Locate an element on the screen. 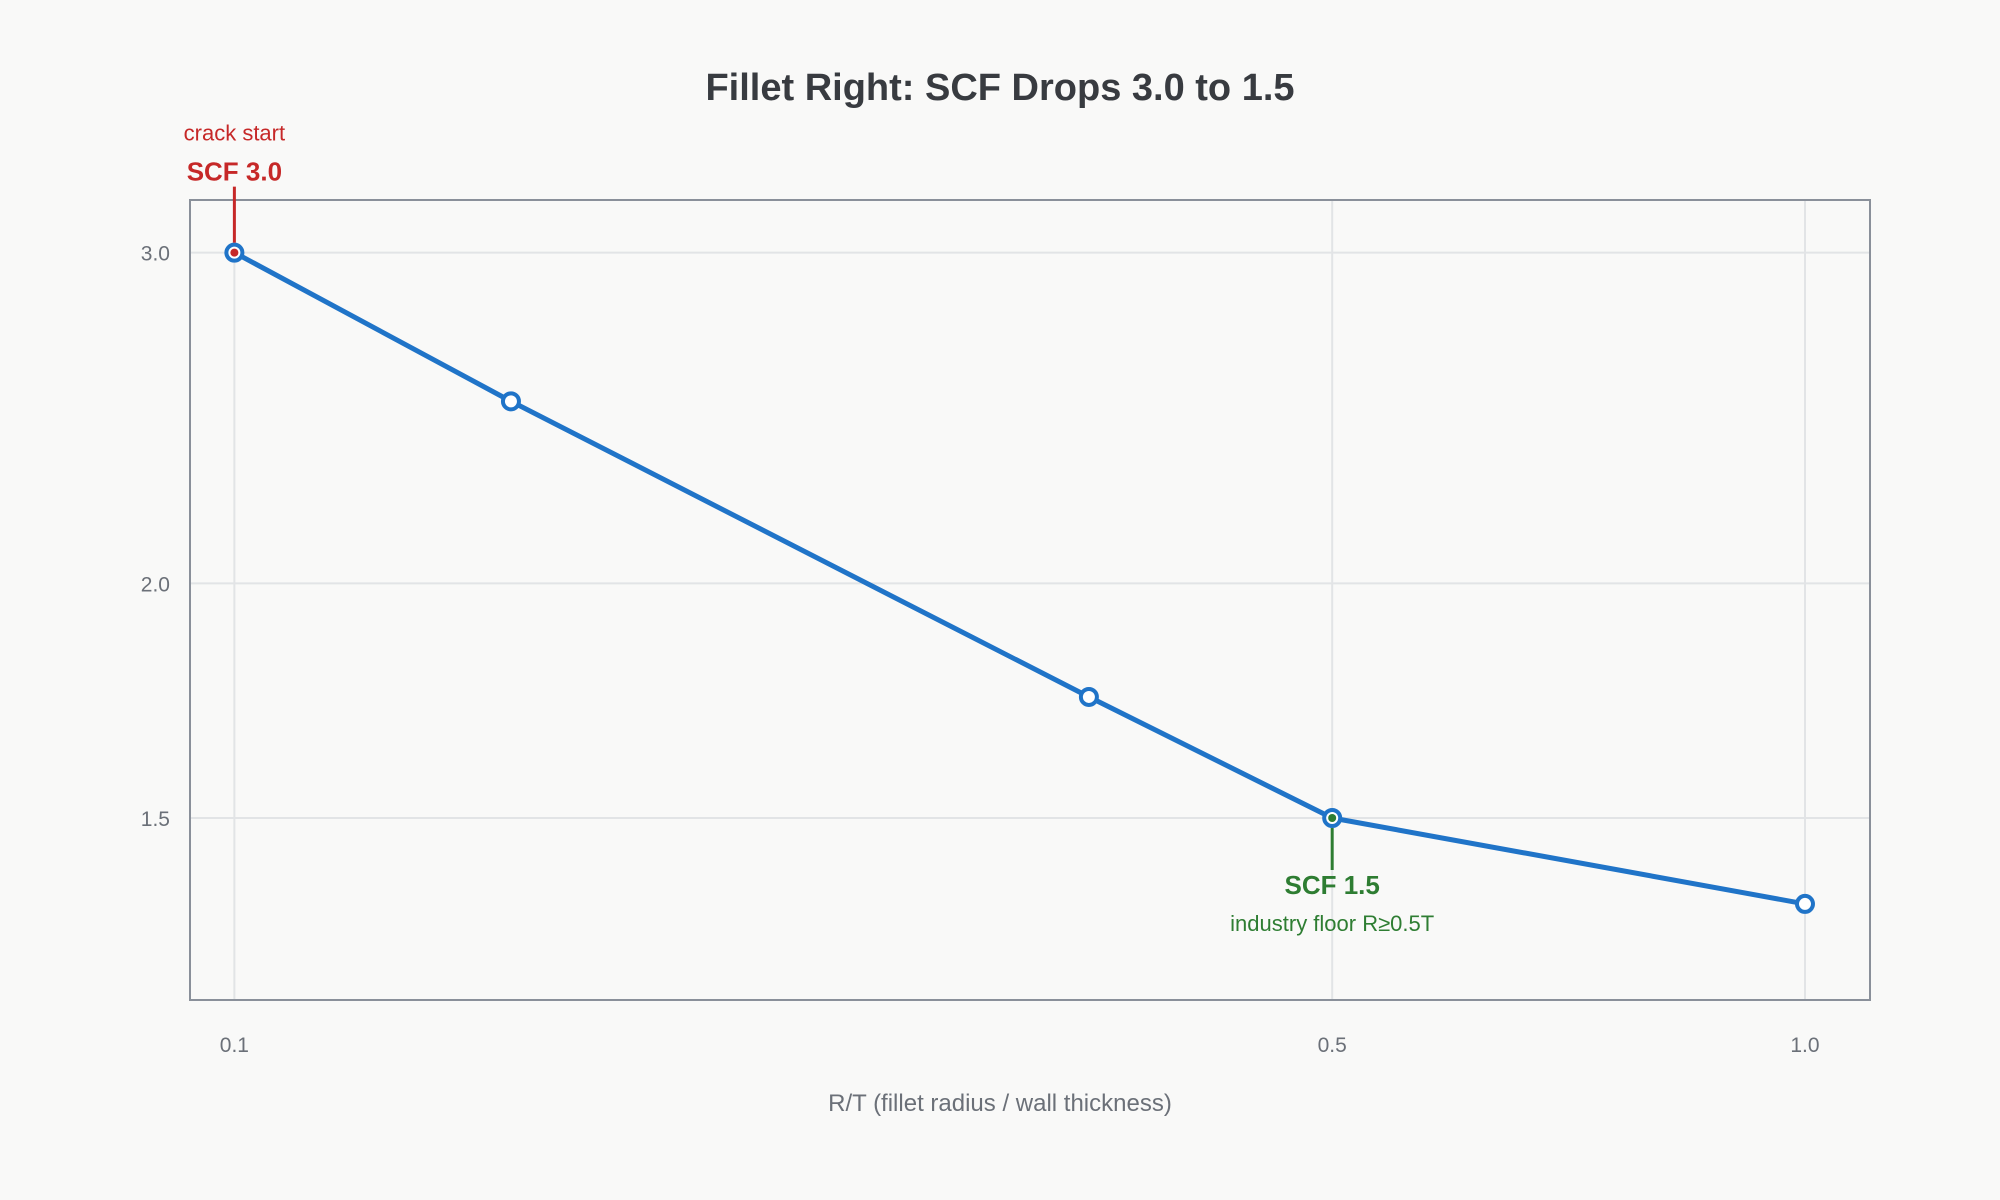  y-tick-label: 3.0 is located at coordinates (155, 254).